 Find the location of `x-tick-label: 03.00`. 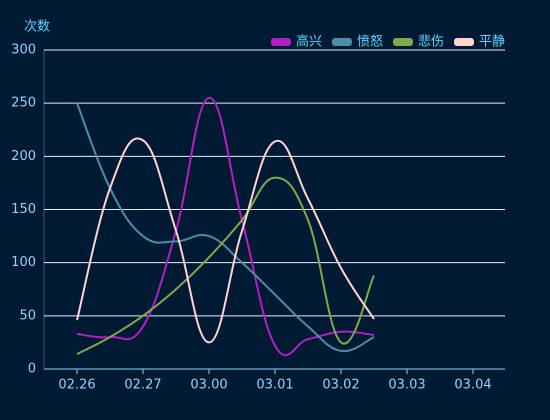

x-tick-label: 03.00 is located at coordinates (208, 385).